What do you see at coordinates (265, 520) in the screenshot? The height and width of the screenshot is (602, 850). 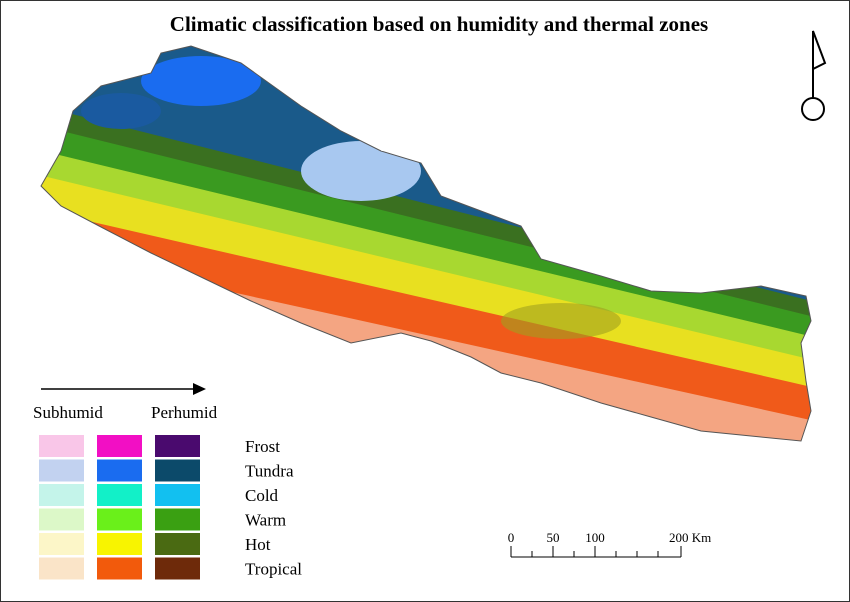 I see `legend-label: Warm` at bounding box center [265, 520].